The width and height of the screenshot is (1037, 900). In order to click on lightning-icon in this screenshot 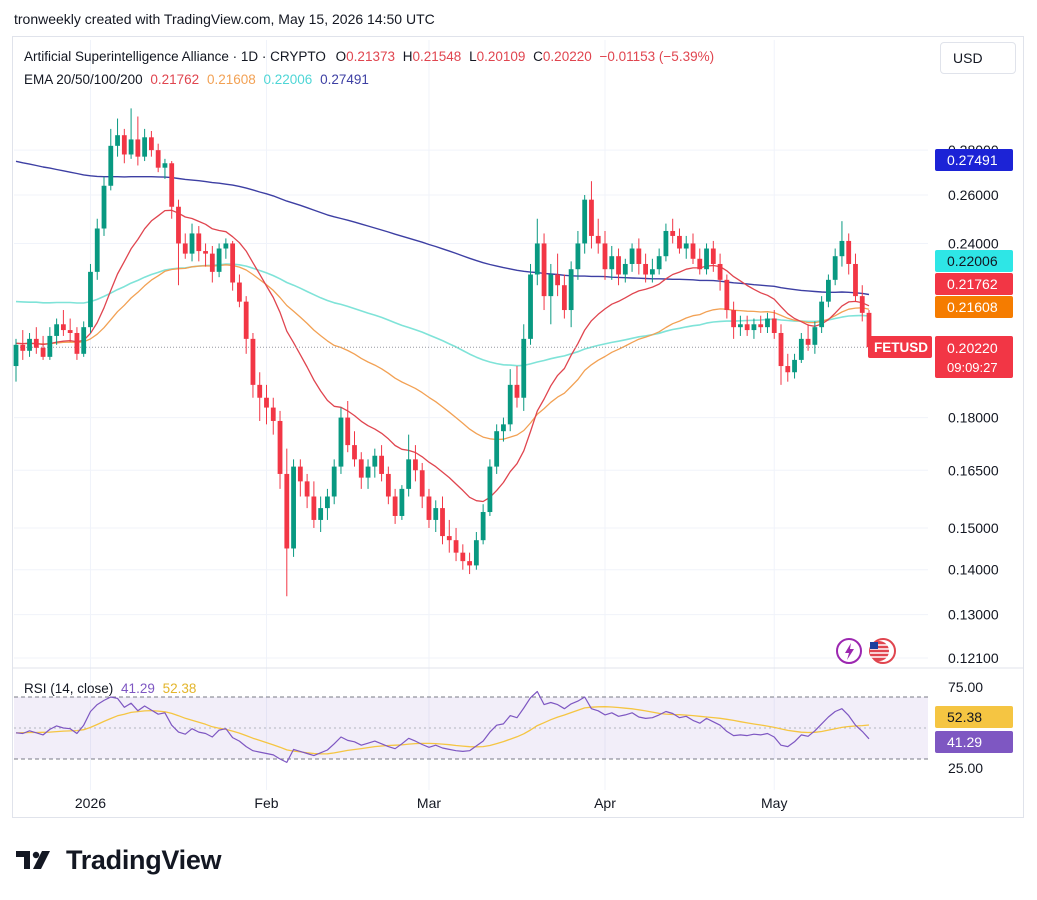, I will do `click(849, 651)`.